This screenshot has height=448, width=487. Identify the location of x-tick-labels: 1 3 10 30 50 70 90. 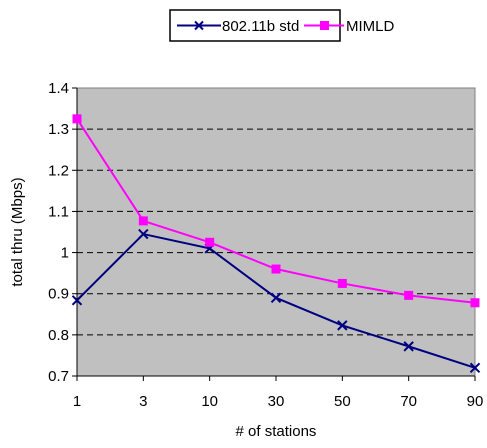
(278, 393).